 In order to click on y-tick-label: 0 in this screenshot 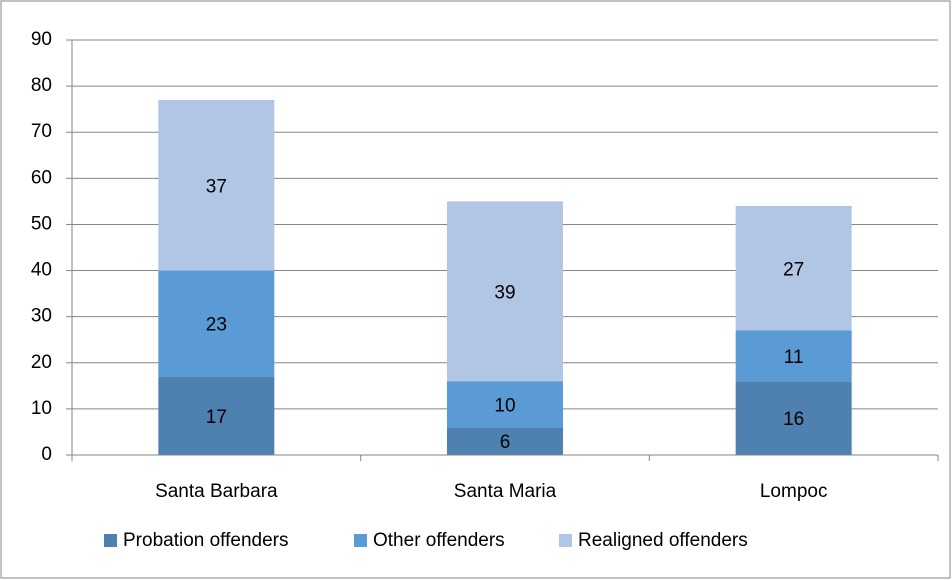, I will do `click(46, 454)`.